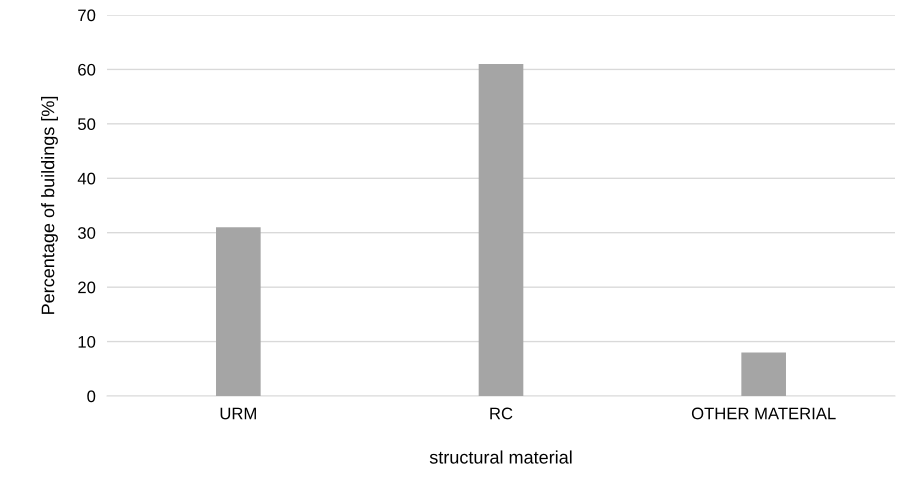 This screenshot has height=491, width=901. I want to click on y-tick-label: 0, so click(91, 396).